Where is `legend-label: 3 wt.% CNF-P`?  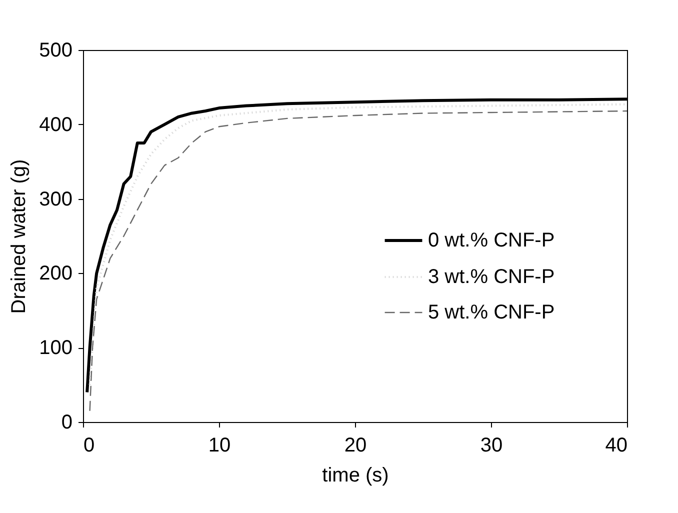 legend-label: 3 wt.% CNF-P is located at coordinates (491, 277).